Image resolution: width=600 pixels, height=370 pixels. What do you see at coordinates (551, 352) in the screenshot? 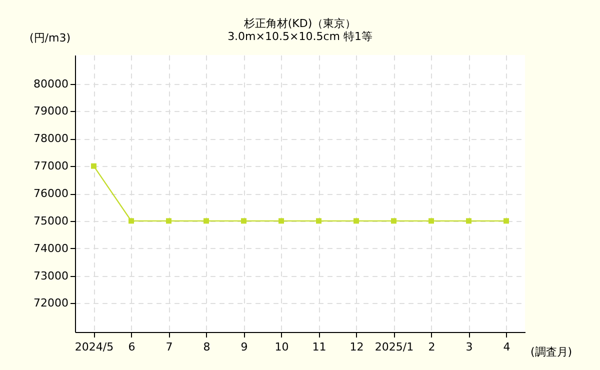
I see `x-axis-title: (調査月)` at bounding box center [551, 352].